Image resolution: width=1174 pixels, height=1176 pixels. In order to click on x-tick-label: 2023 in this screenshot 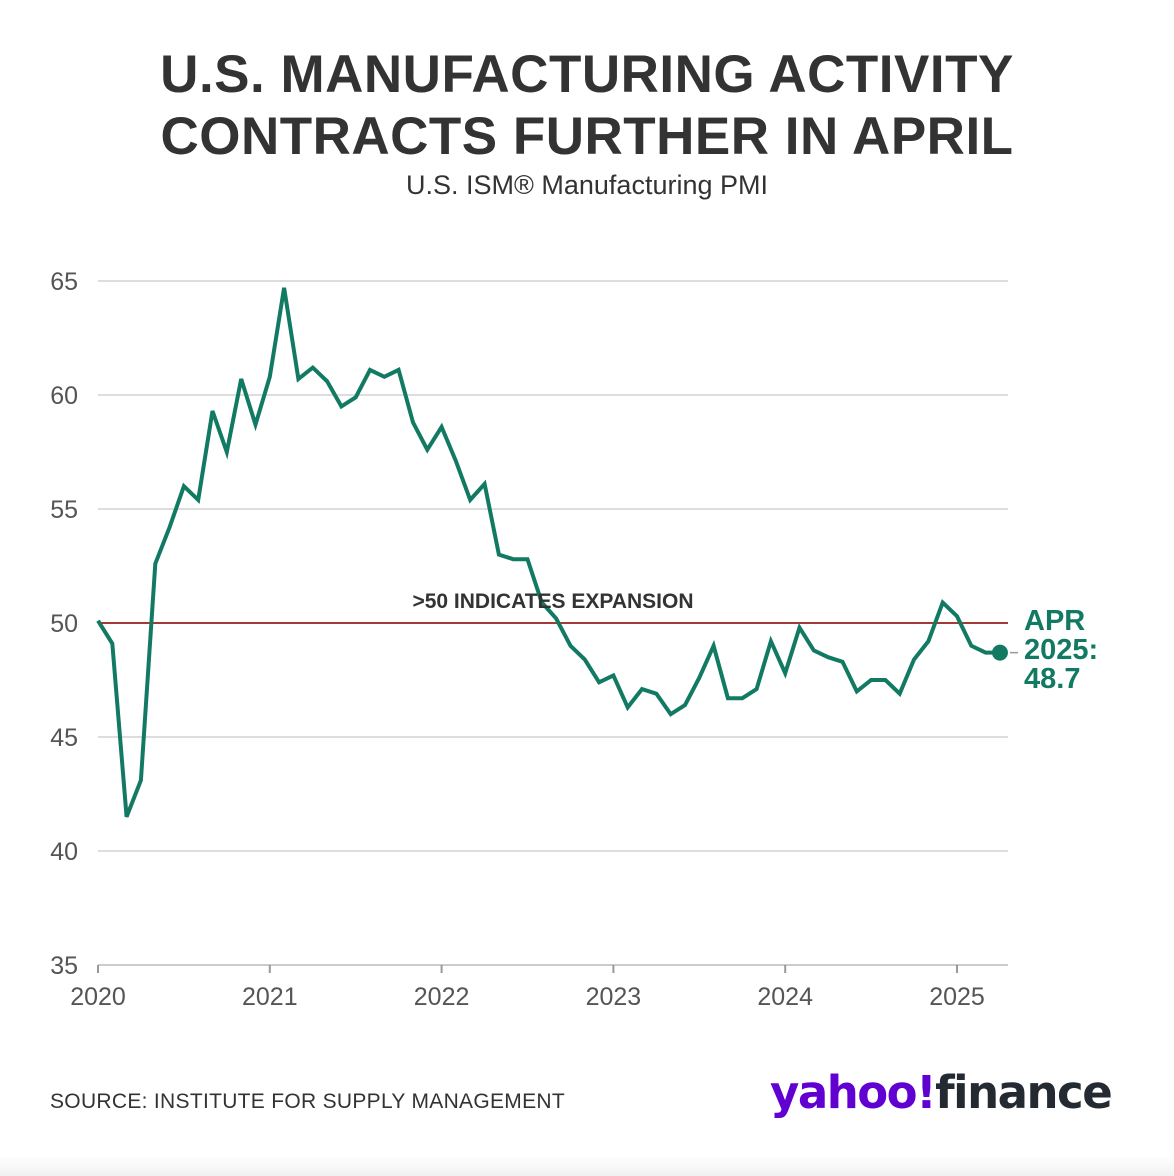, I will do `click(614, 997)`.